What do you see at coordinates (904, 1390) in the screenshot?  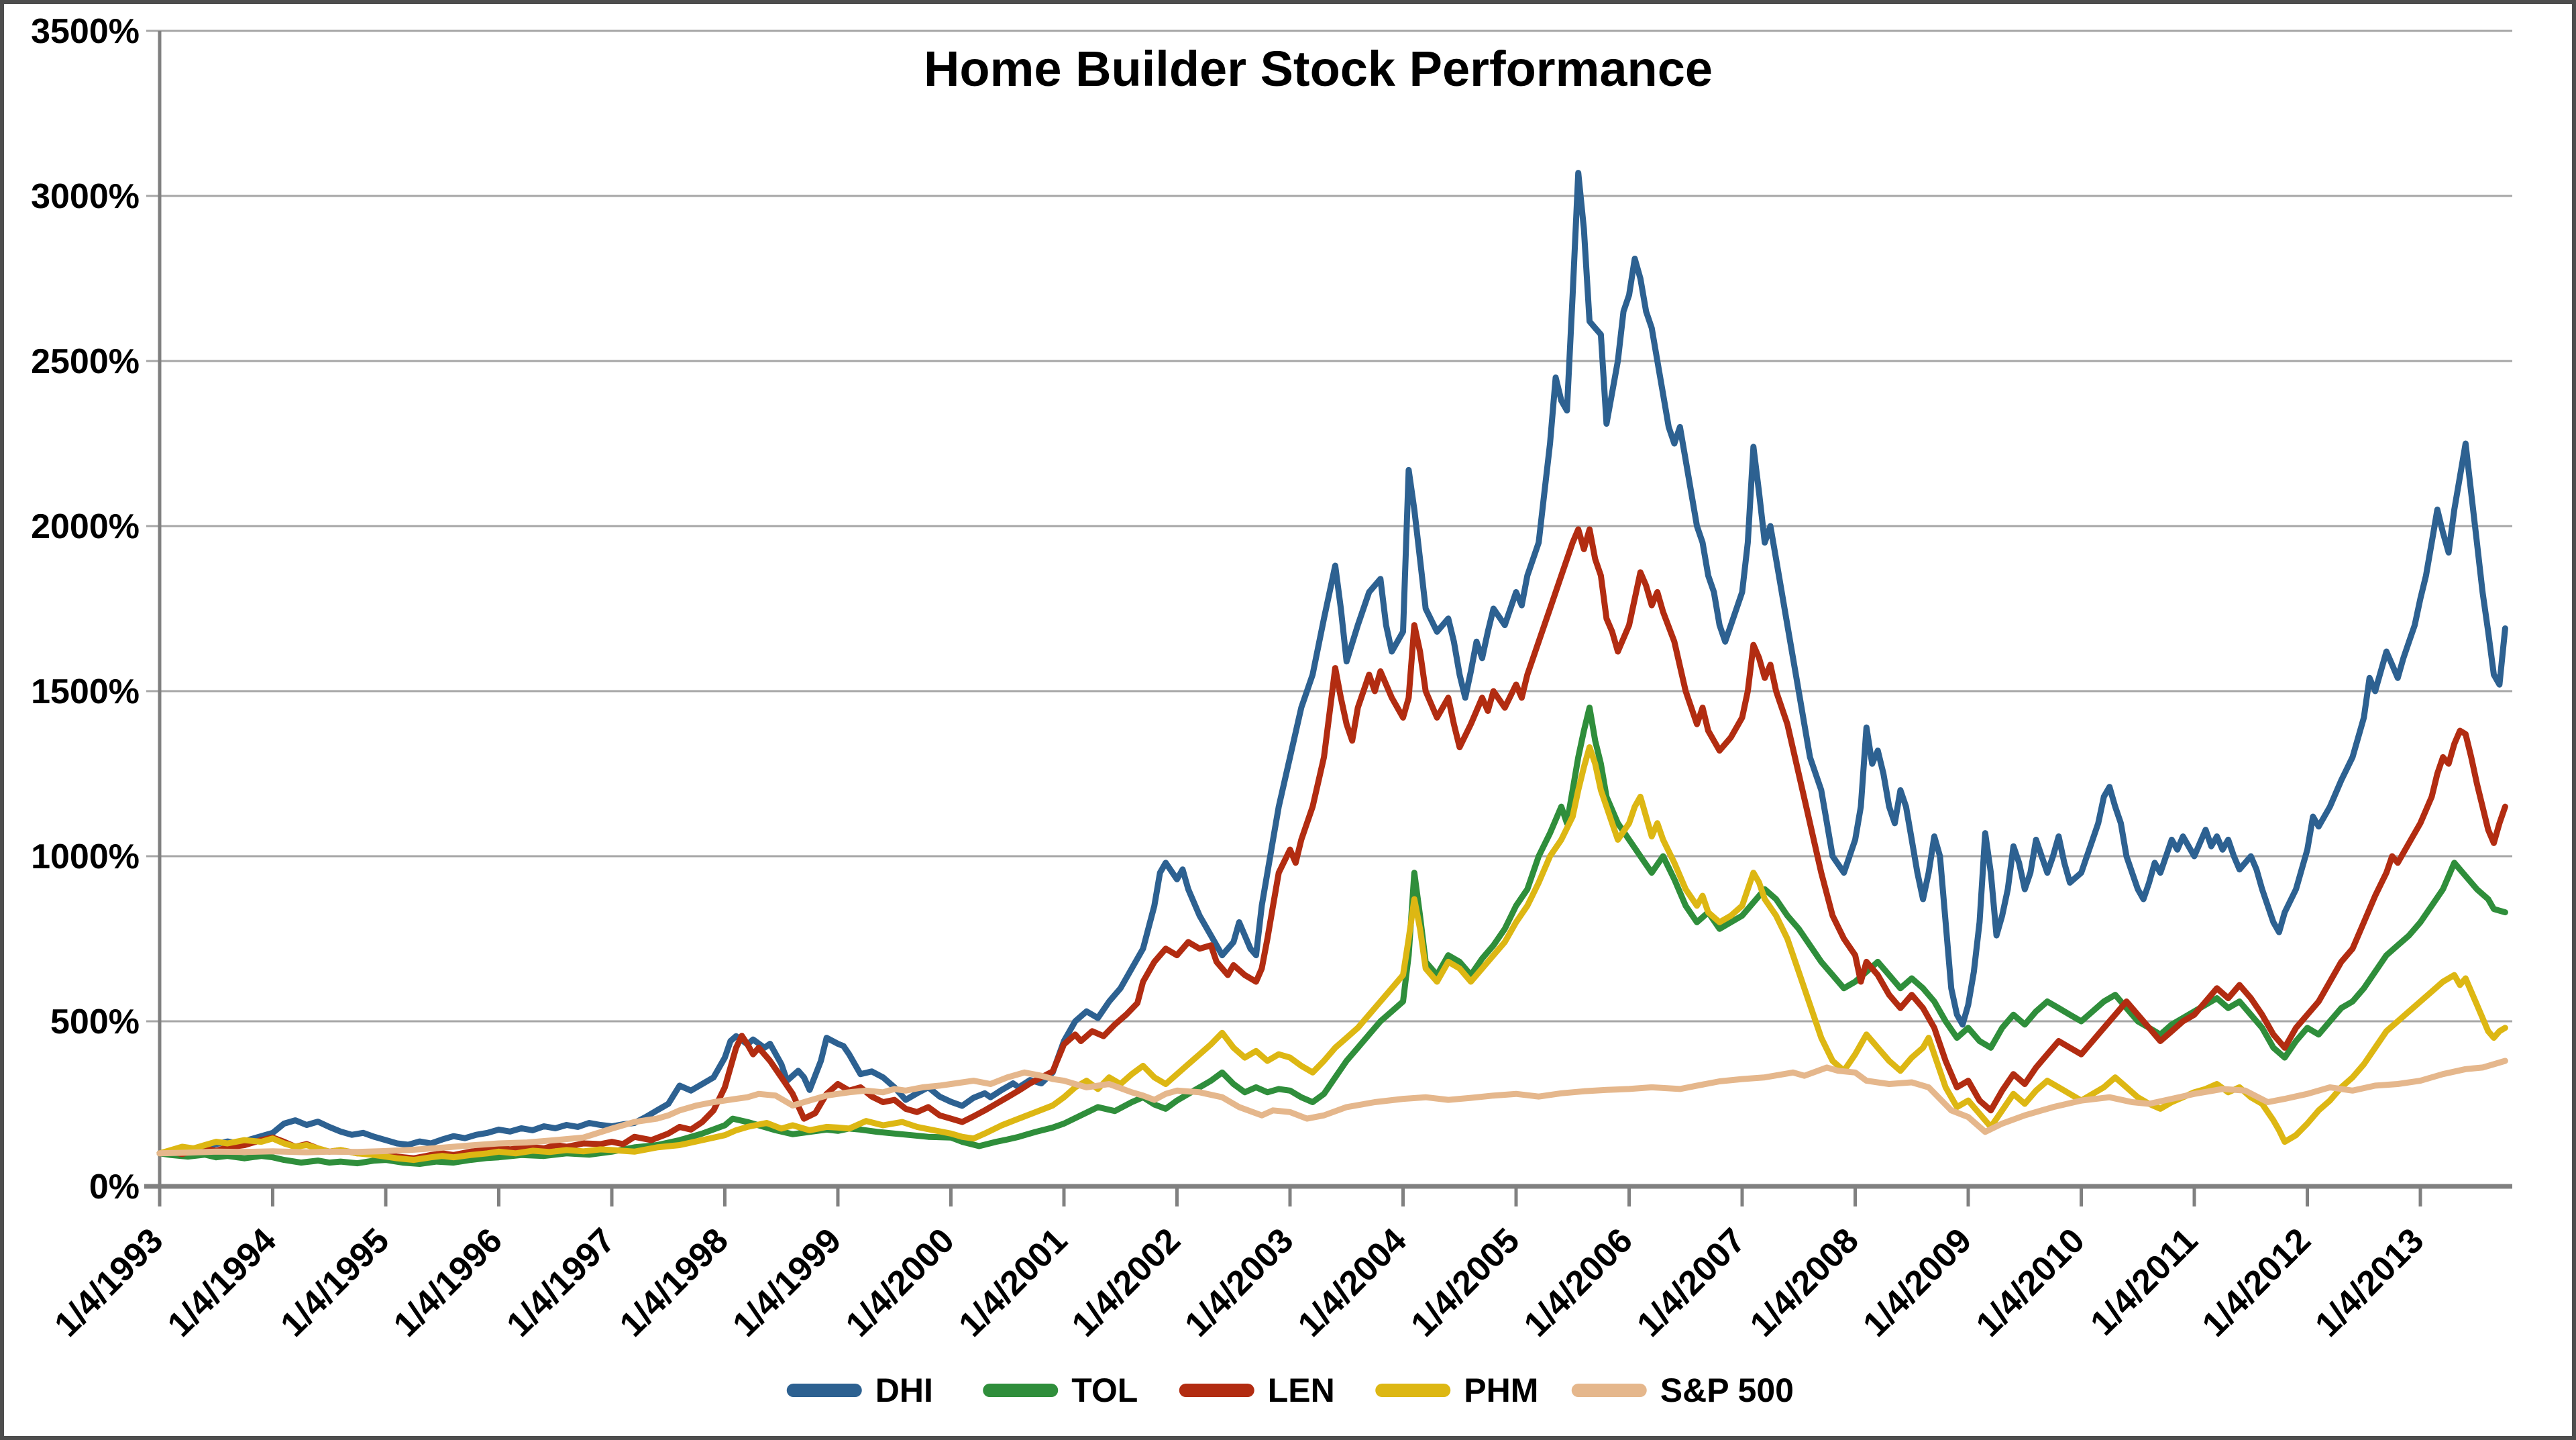 I see `legend-label-DHI: DHI` at bounding box center [904, 1390].